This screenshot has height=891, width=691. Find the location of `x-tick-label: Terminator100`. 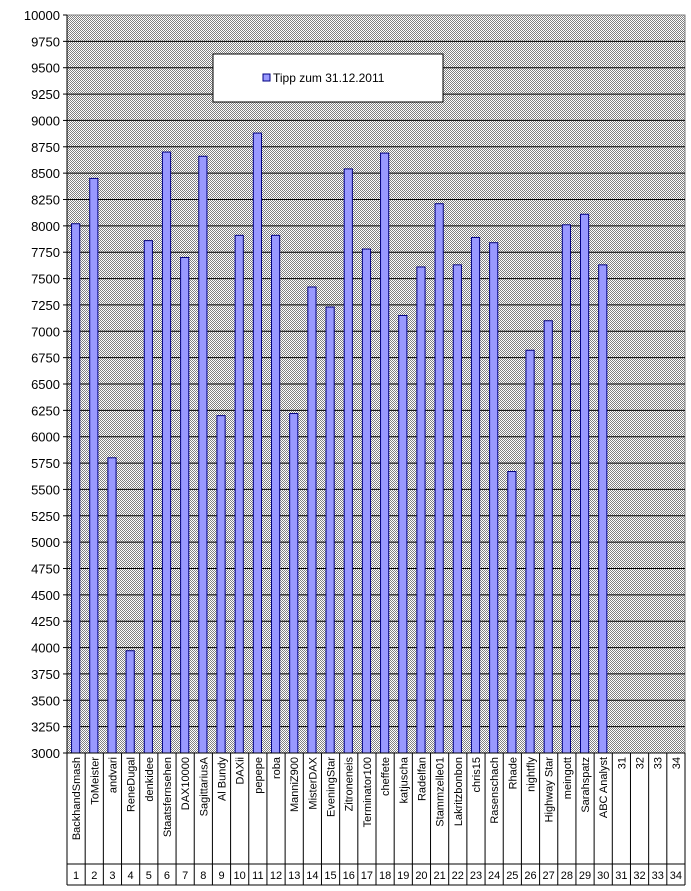

x-tick-label: Terminator100 is located at coordinates (368, 792).